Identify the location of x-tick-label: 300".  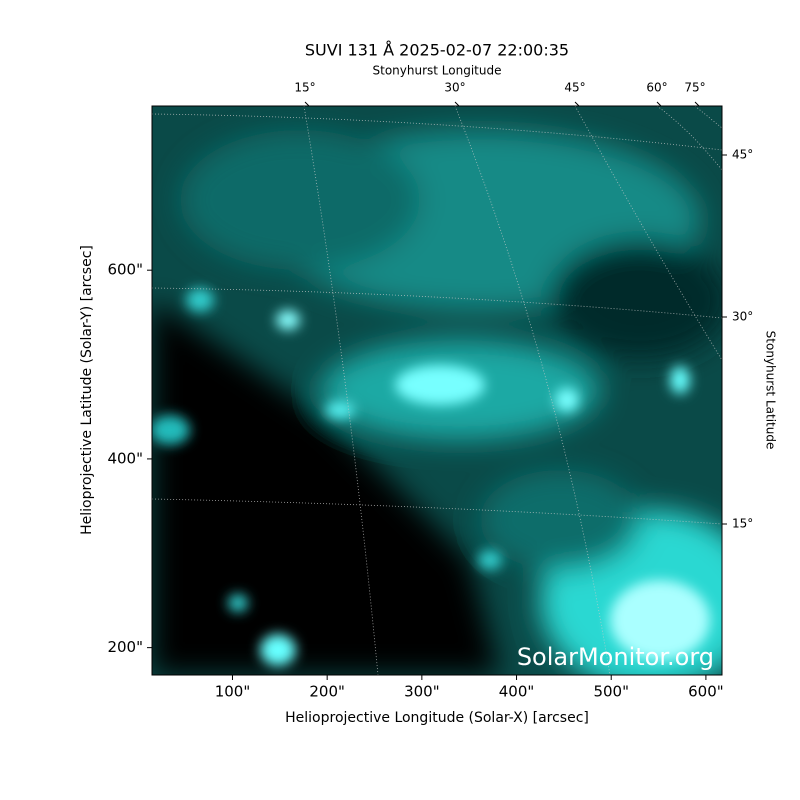
(422, 692).